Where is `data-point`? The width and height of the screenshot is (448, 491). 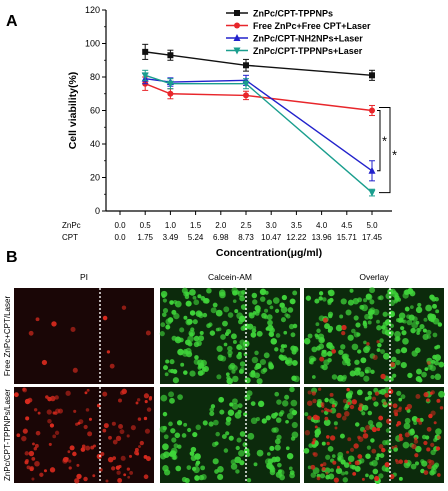 data-point is located at coordinates (145, 51).